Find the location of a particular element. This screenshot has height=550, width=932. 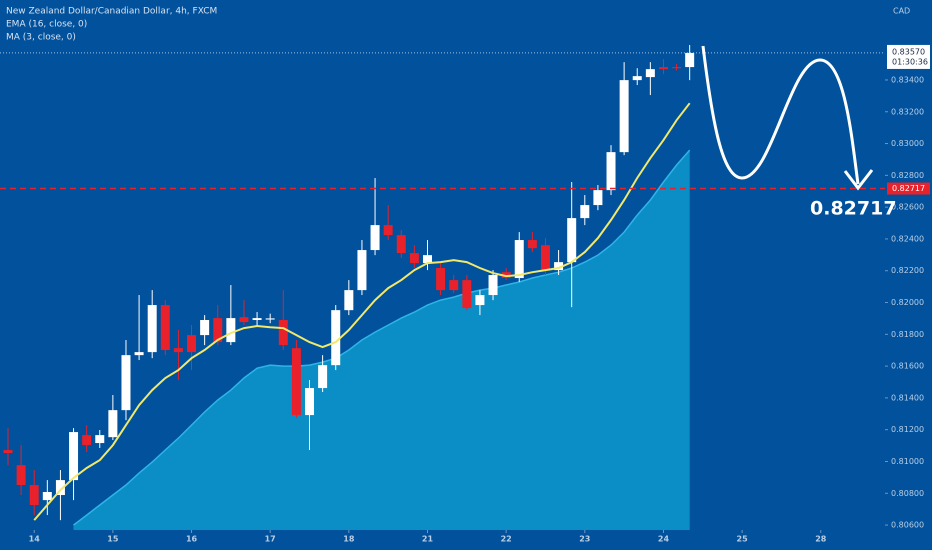

x-tick-label: 17 is located at coordinates (270, 539).